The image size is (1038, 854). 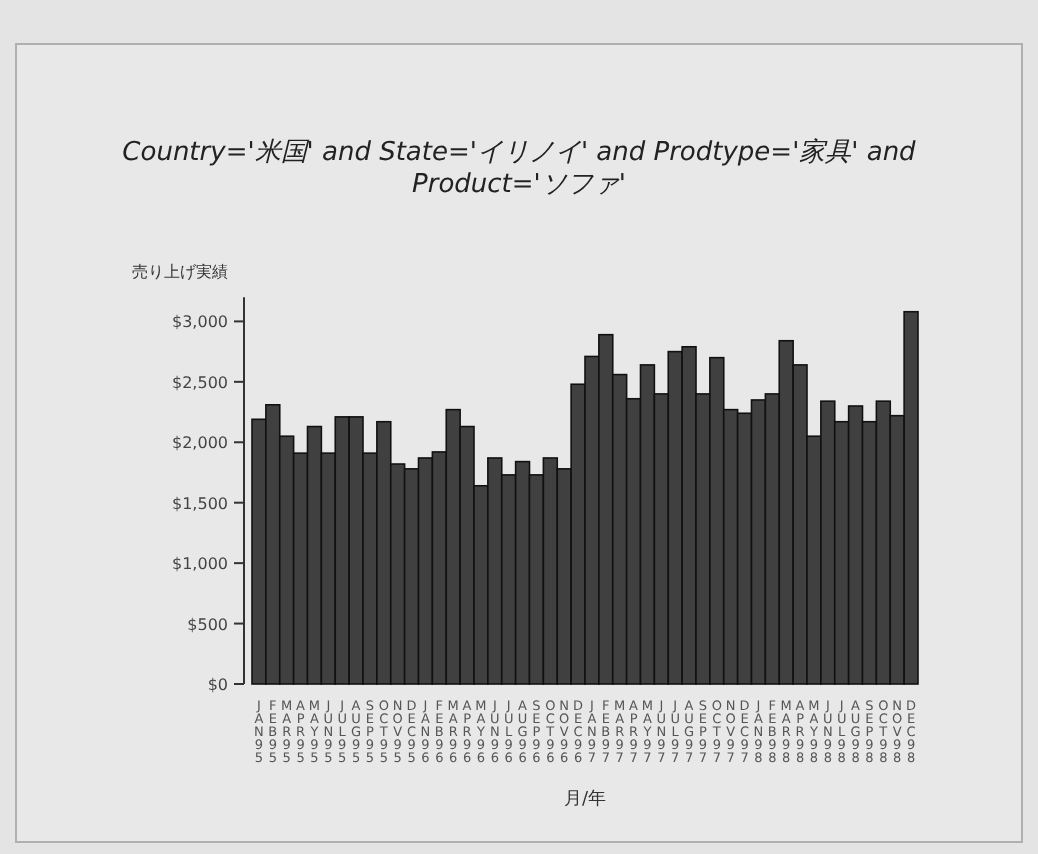 I want to click on y-tick-label: $1,500, so click(x=200, y=503).